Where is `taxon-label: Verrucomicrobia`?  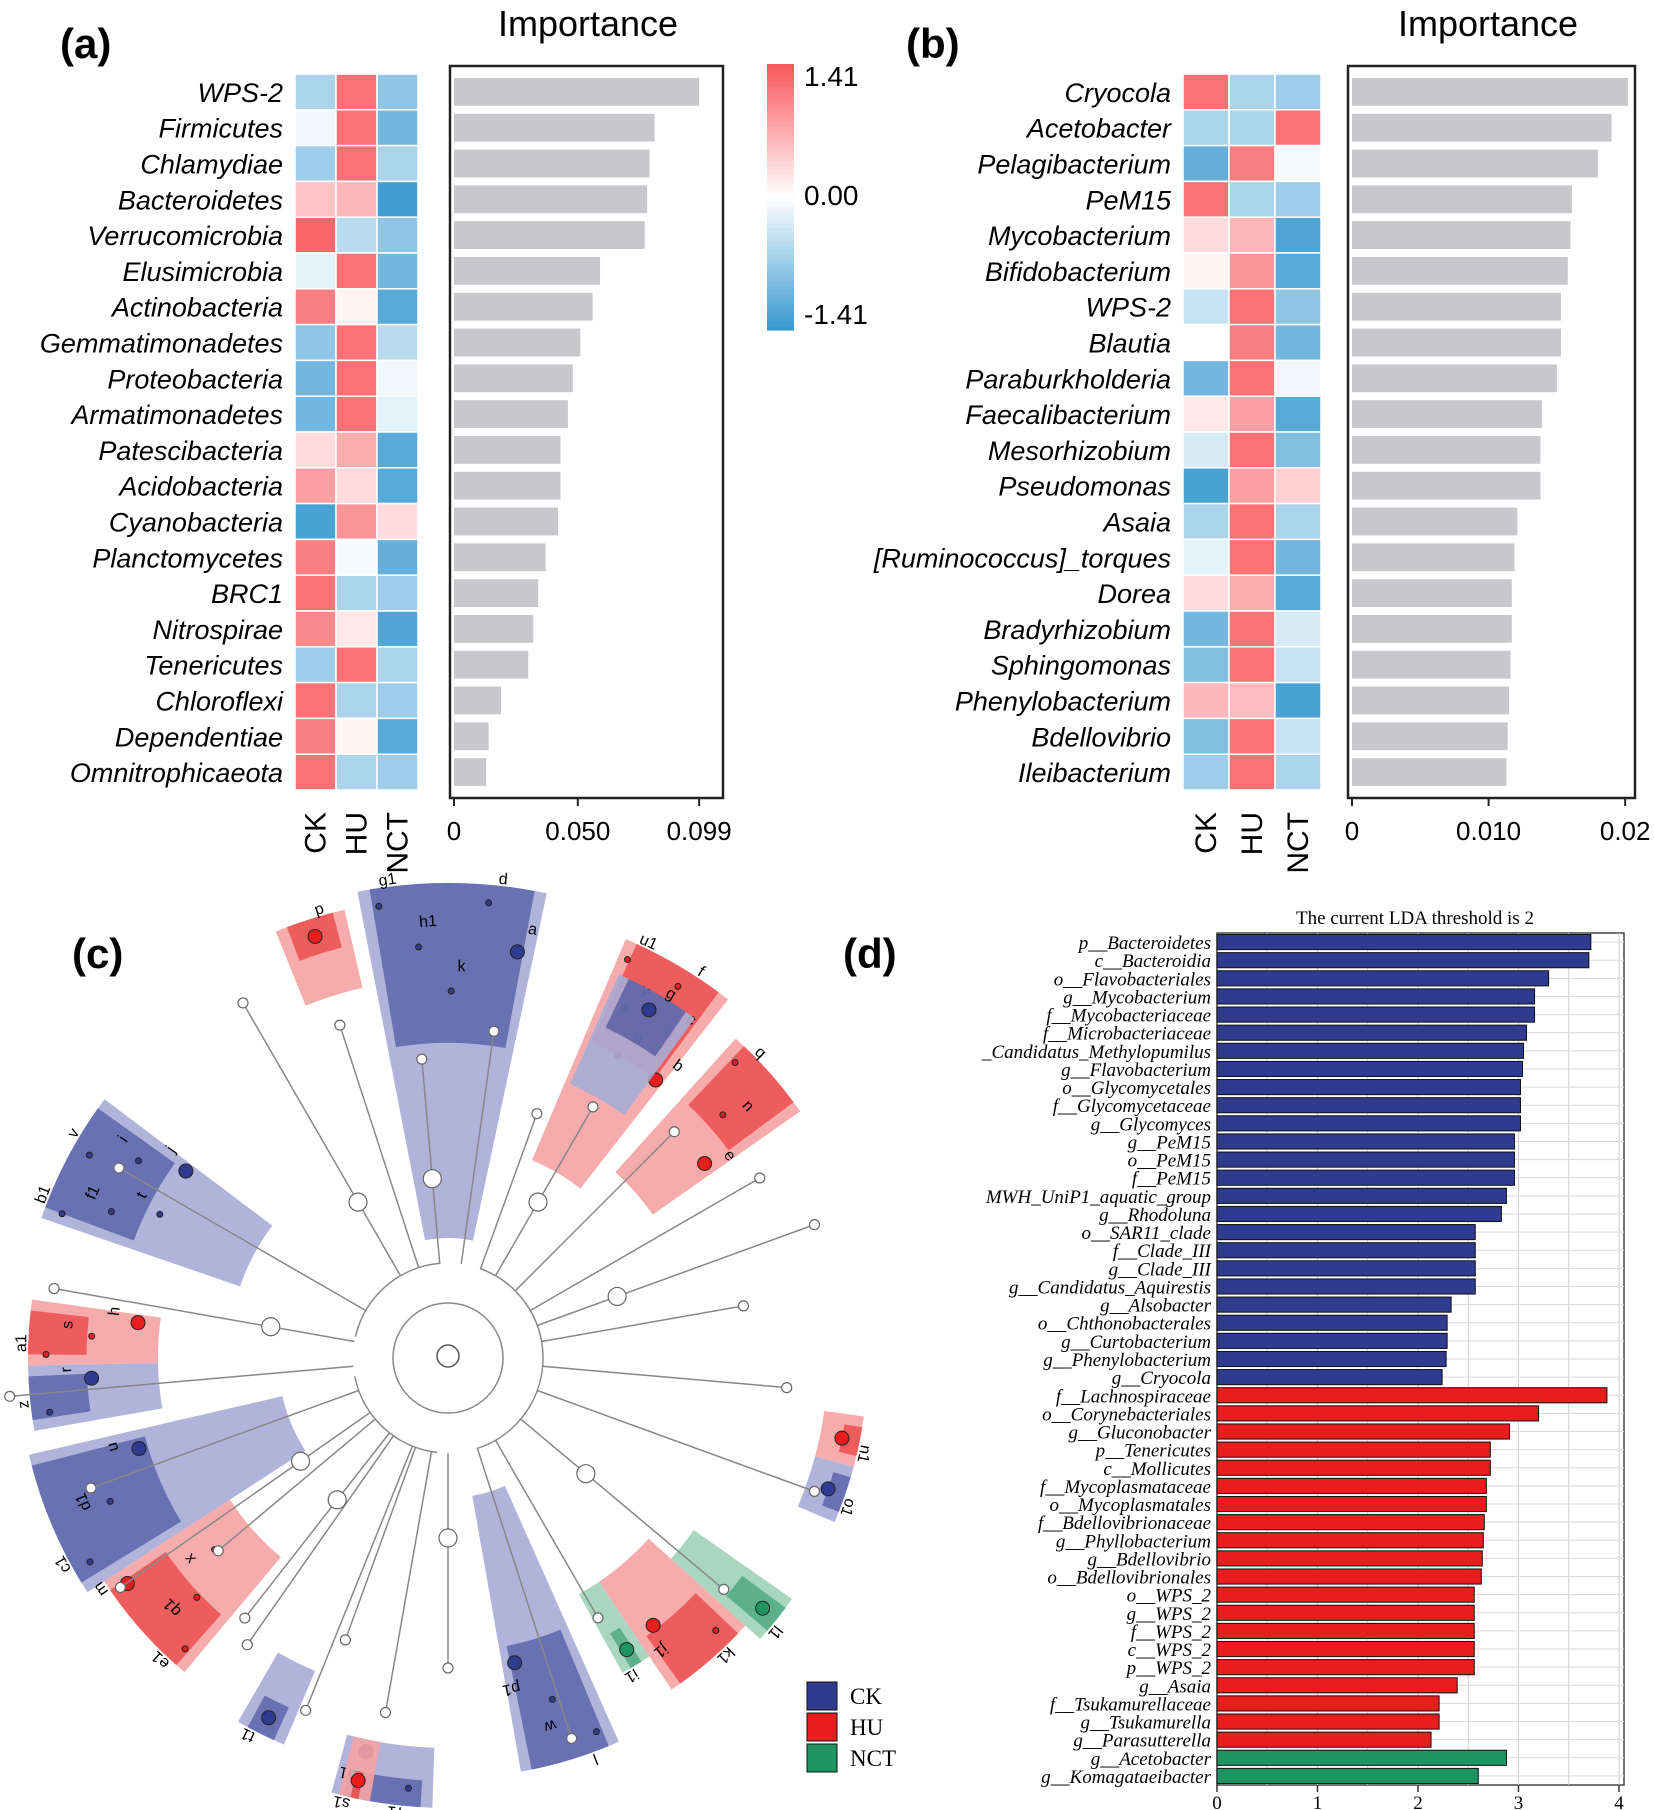 taxon-label: Verrucomicrobia is located at coordinates (185, 236).